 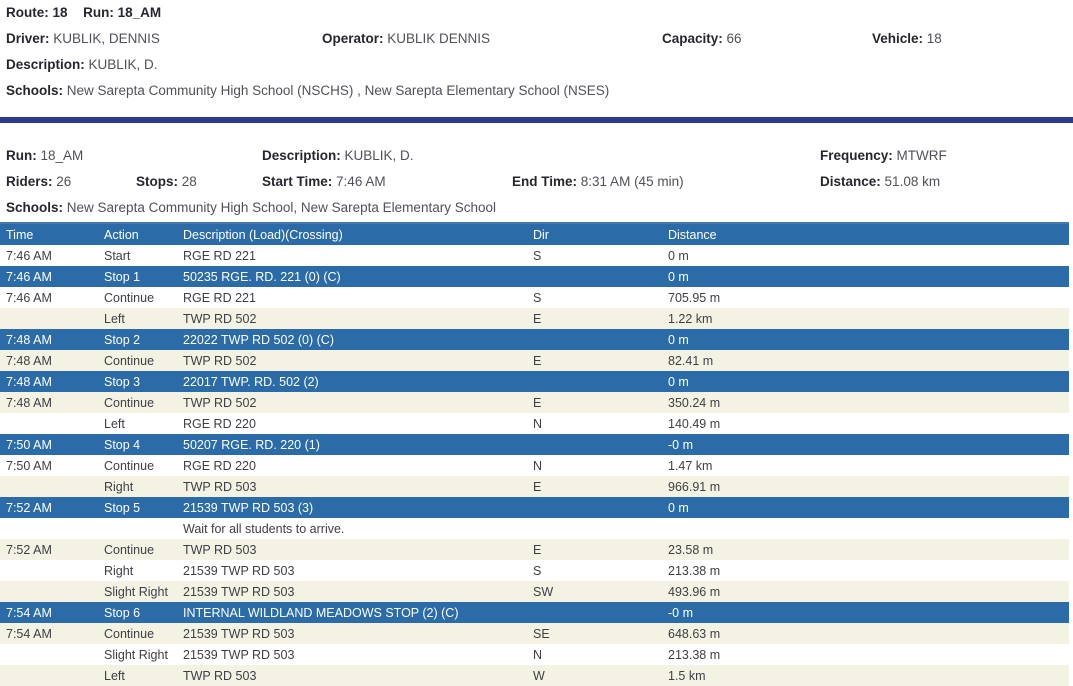 I want to click on cell-description: INTERNAL WILDLAND MEADOWS STOP (2) (C), so click(x=321, y=612).